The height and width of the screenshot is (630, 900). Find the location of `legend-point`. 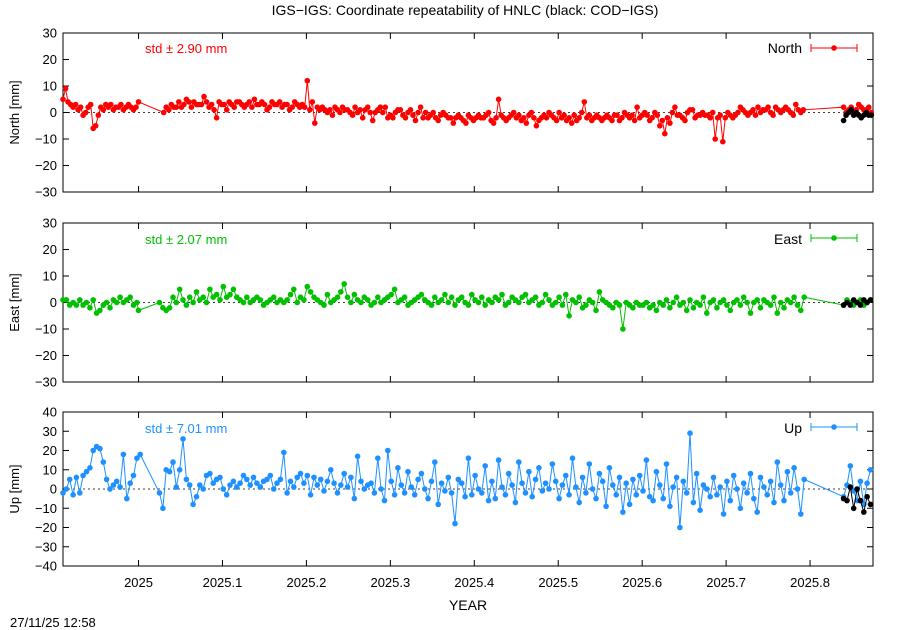

legend-point is located at coordinates (834, 48).